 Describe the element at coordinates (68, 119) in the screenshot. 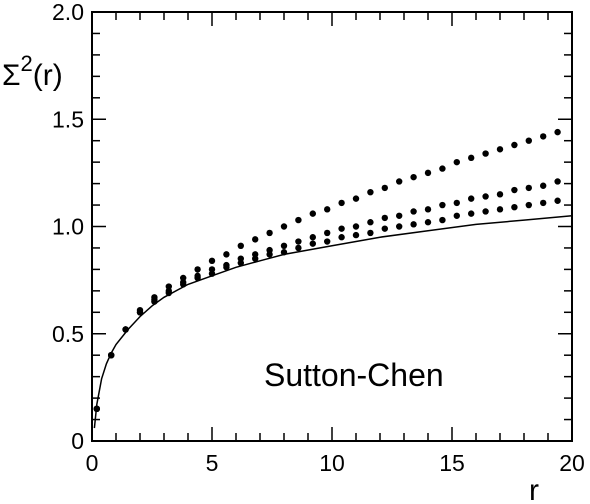

I see `y-tick-label: 1.5` at that location.